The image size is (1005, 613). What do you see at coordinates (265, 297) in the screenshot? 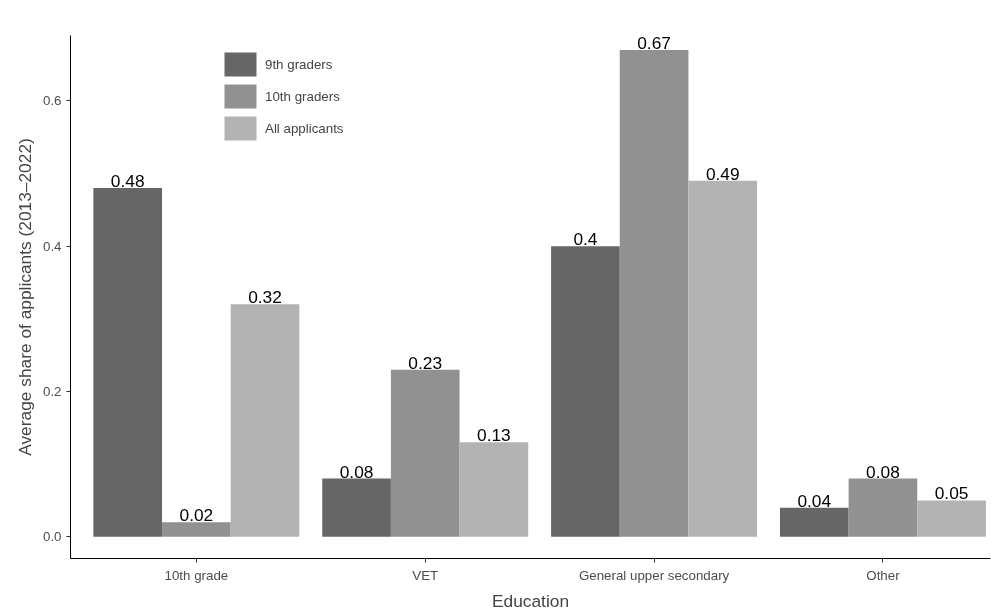
I see `data-label: 0.32` at bounding box center [265, 297].